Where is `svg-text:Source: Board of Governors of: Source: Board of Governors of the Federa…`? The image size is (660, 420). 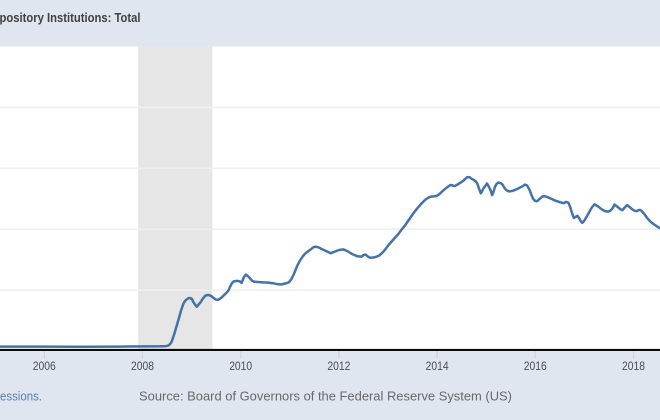
svg-text:Source: Board of Governors of: Source: Board of Governors of the Federa… is located at coordinates (325, 396).